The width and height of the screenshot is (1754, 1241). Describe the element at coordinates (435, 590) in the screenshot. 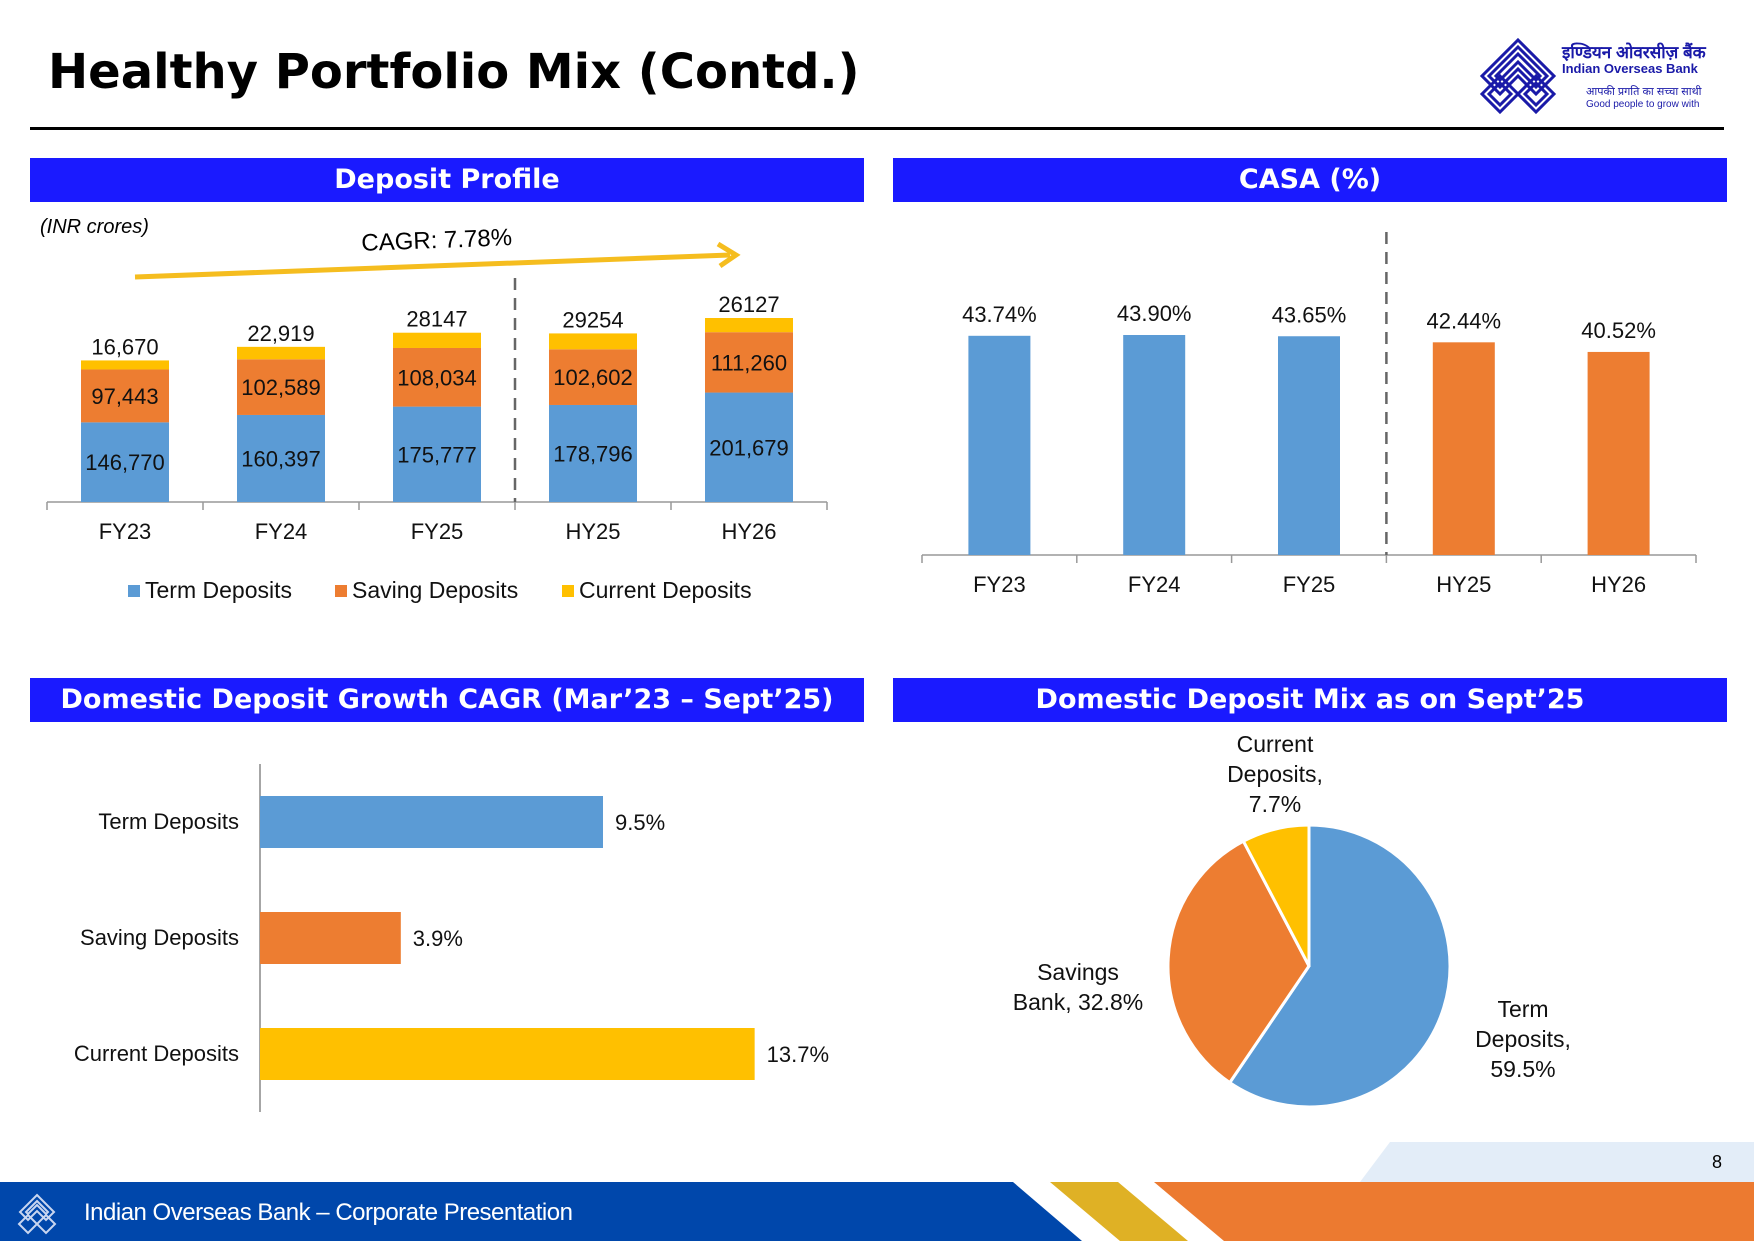

I see `legend-label: Saving Deposits` at that location.